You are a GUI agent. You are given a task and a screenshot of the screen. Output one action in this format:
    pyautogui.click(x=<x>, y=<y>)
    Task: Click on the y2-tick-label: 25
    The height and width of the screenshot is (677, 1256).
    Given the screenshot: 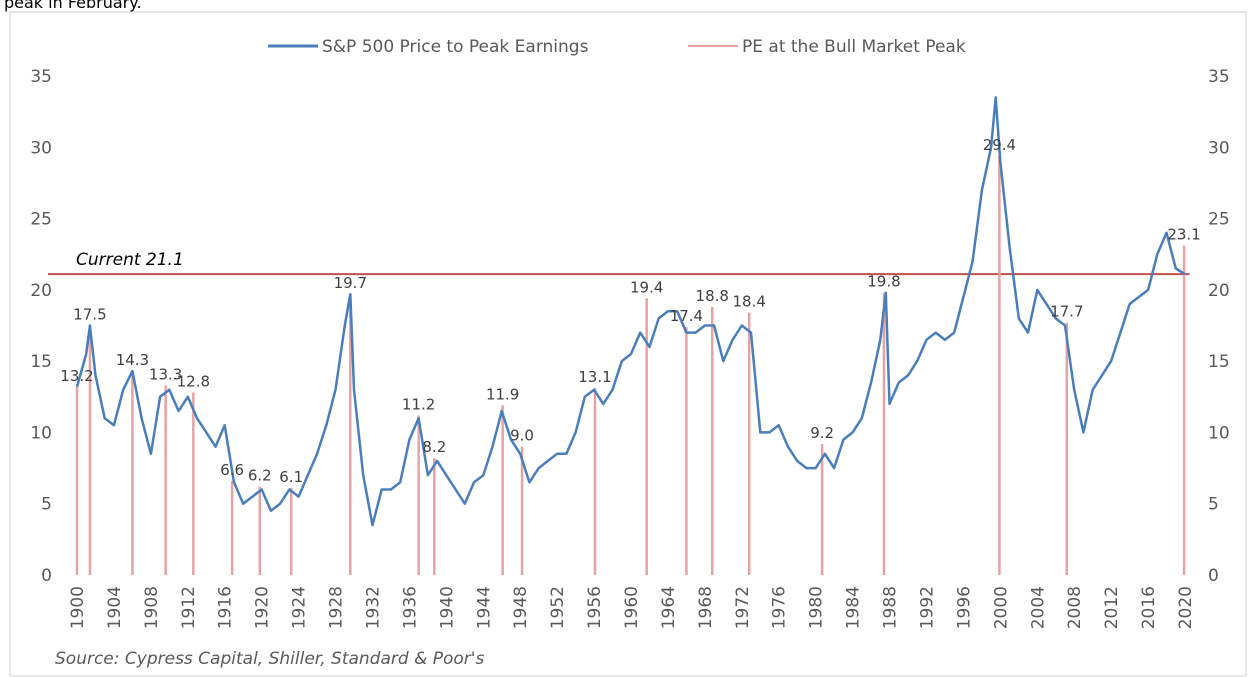 What is the action you would take?
    pyautogui.click(x=1219, y=220)
    